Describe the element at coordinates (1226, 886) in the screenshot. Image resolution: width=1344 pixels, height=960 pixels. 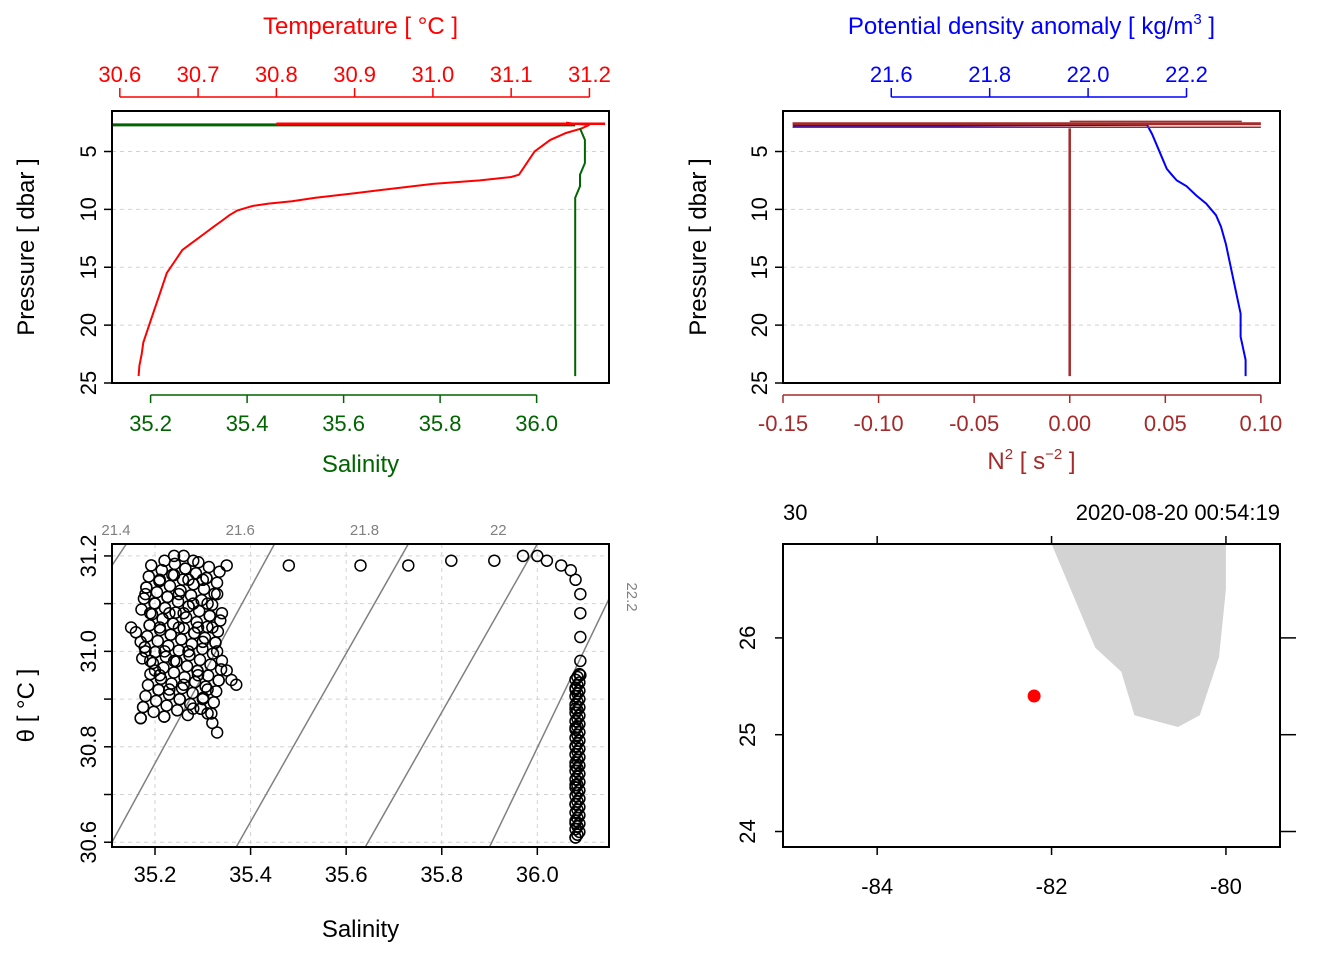
I see `x-tick-label: -80` at that location.